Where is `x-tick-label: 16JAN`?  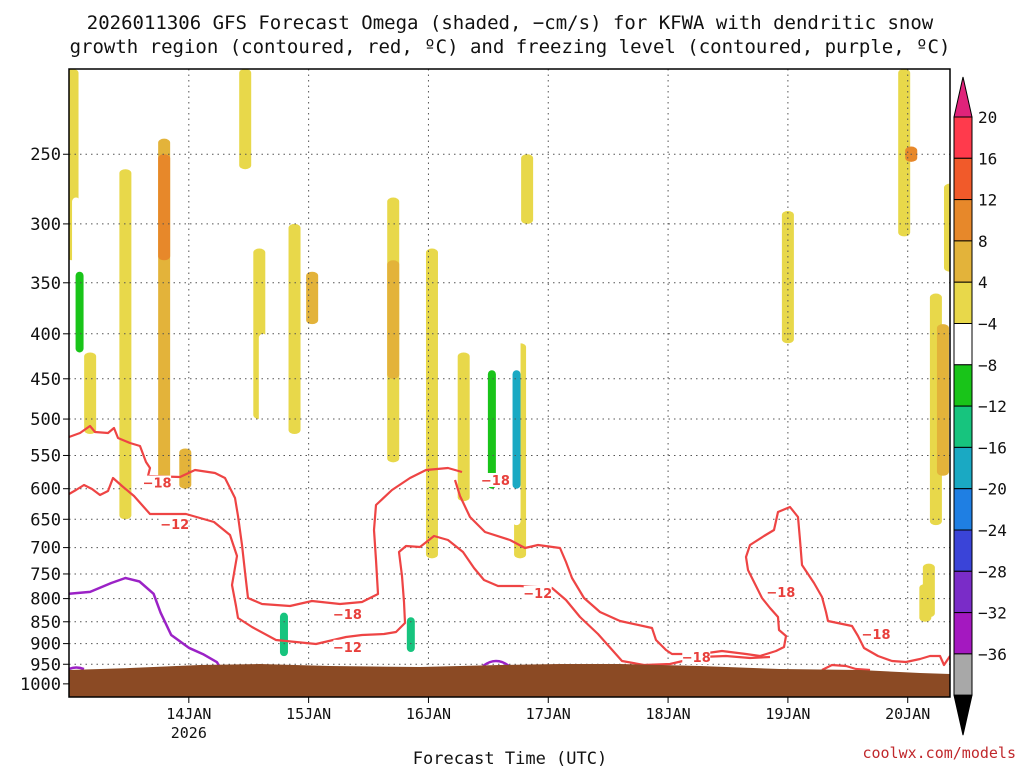
x-tick-label: 16JAN is located at coordinates (428, 714).